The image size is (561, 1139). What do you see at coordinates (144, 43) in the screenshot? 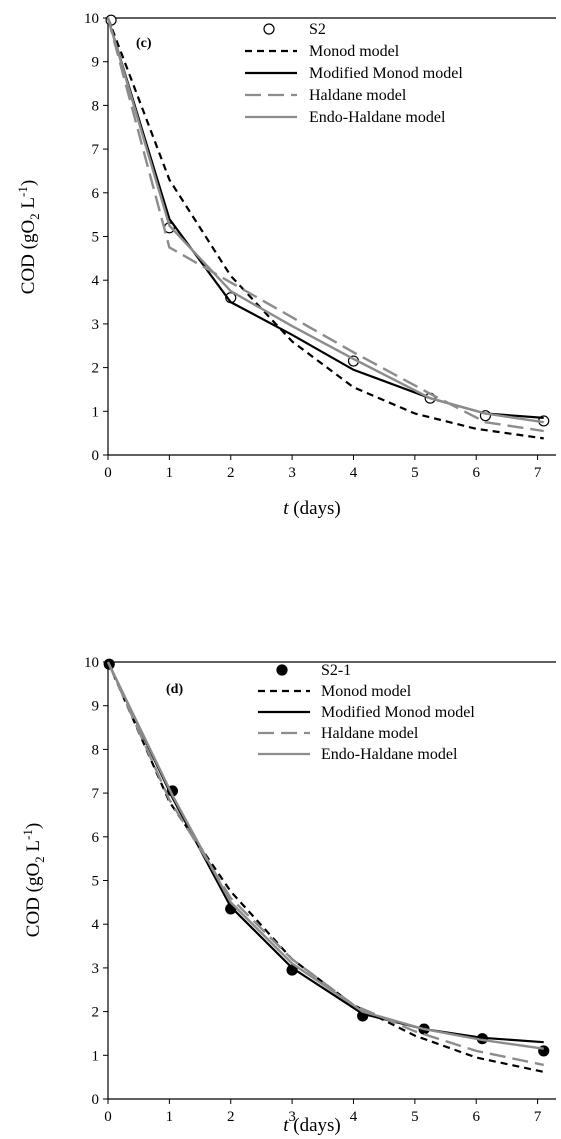
I see `panel-label: (c)` at bounding box center [144, 43].